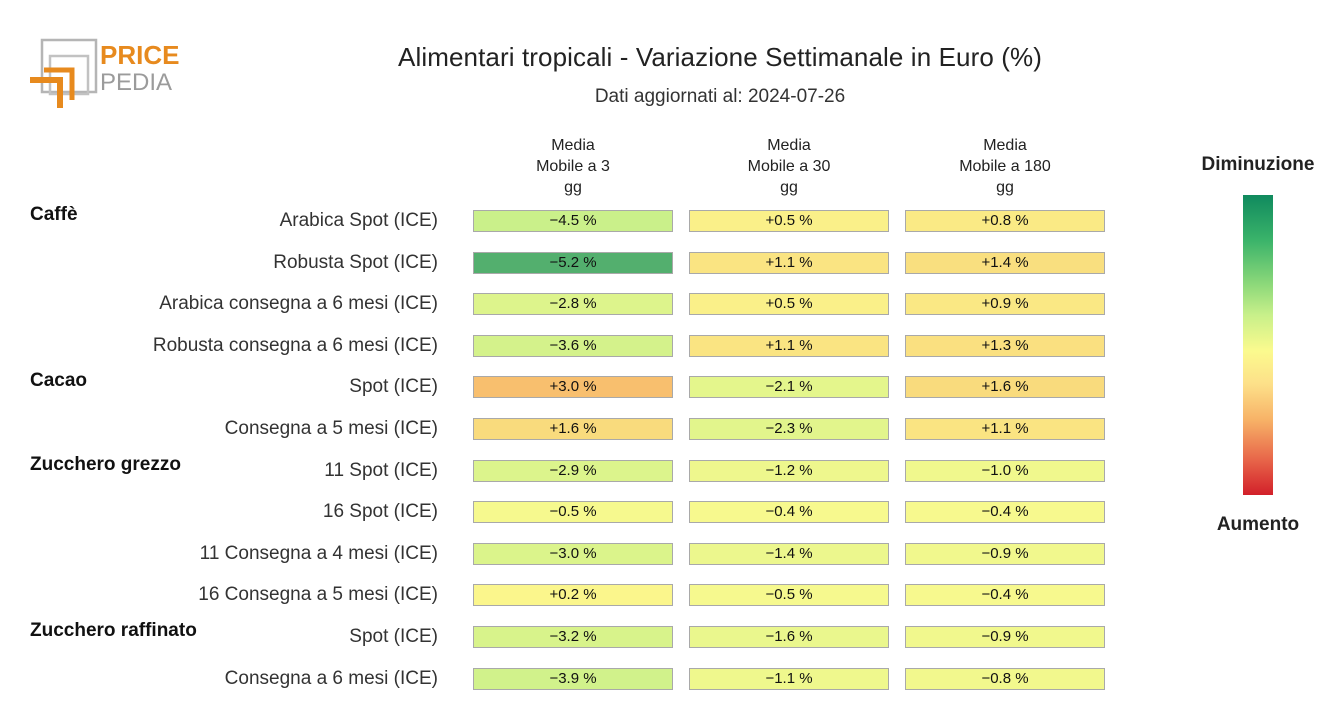  I want to click on heatmap-cell: −3.6 %, so click(573, 345).